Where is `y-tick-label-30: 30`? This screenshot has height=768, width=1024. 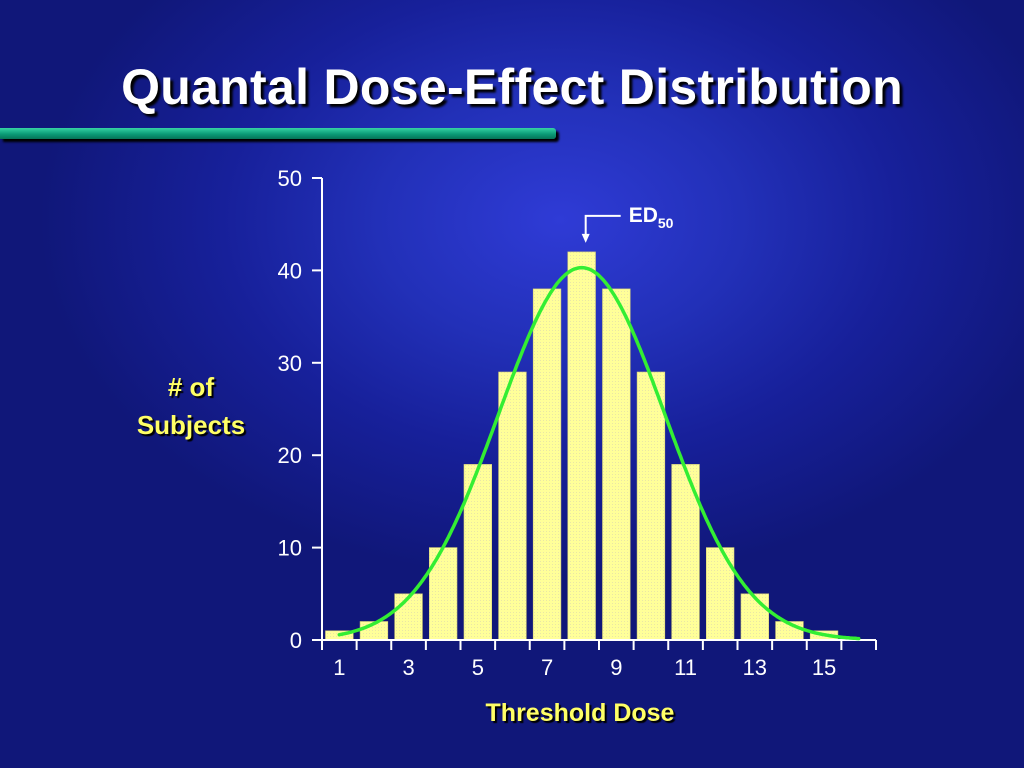
y-tick-label-30: 30 is located at coordinates (290, 363).